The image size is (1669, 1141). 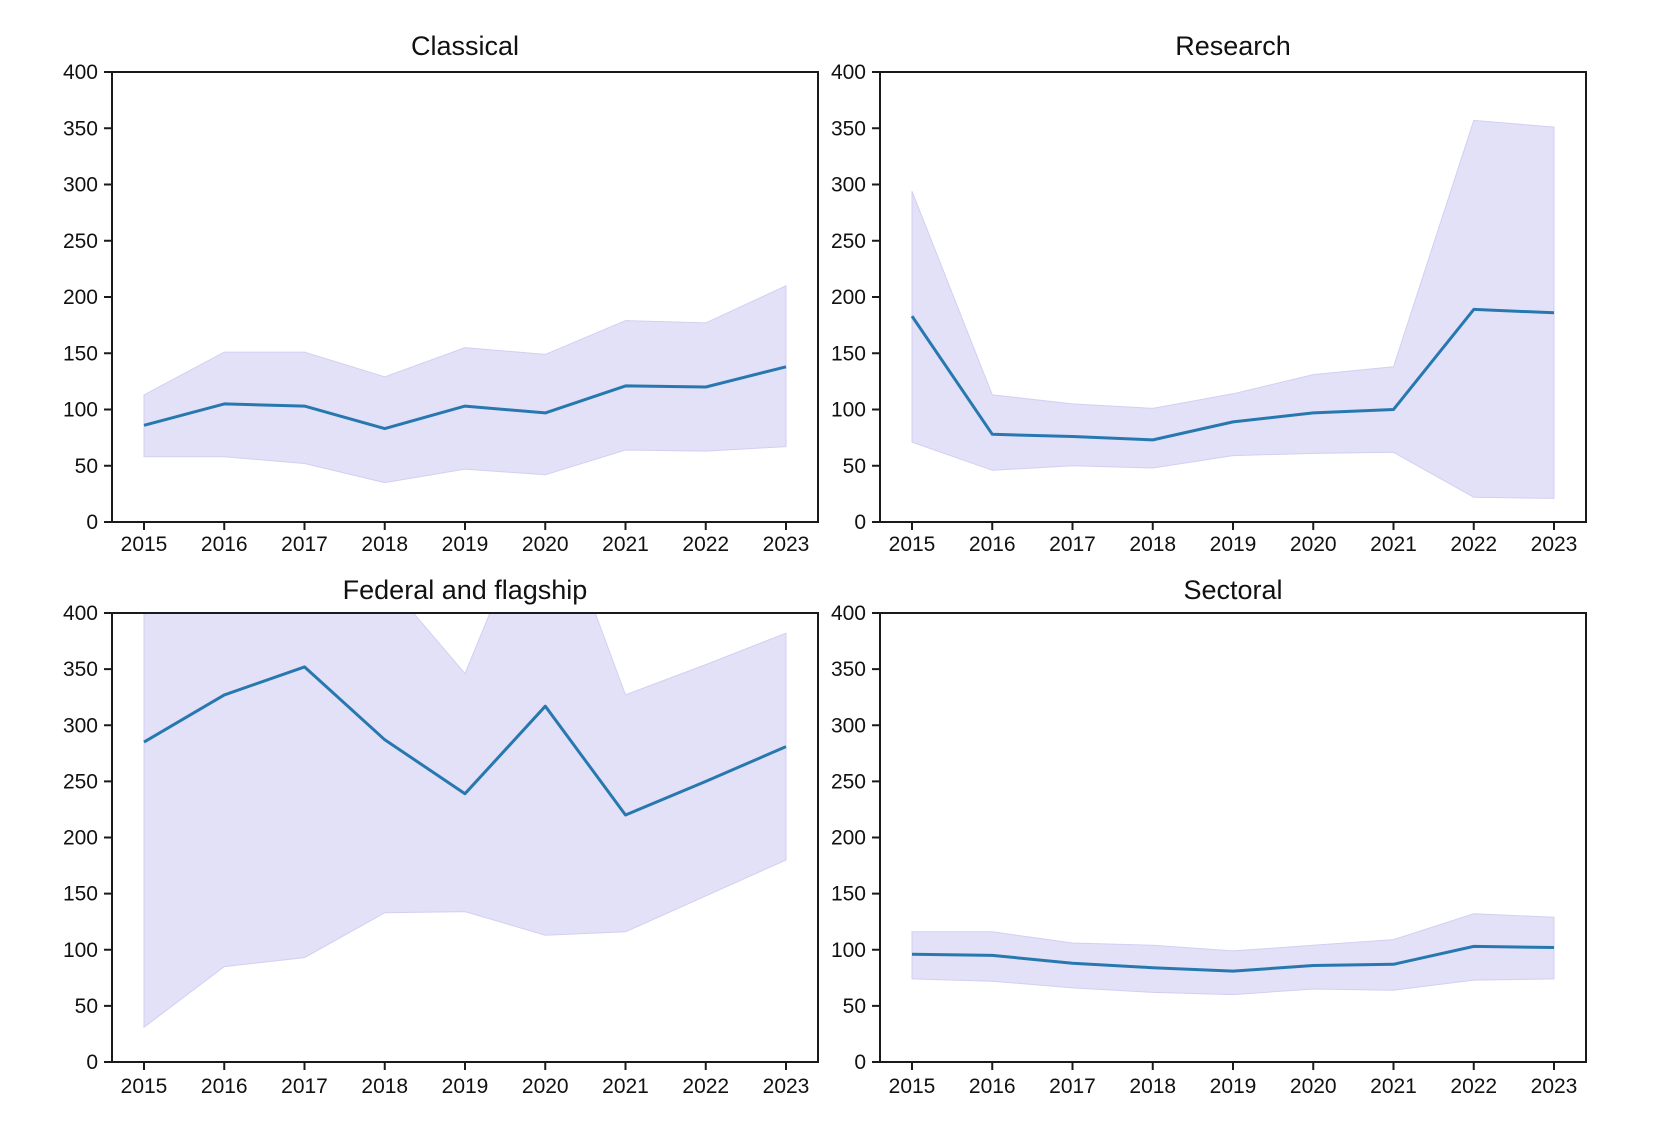 What do you see at coordinates (465, 46) in the screenshot?
I see `chart-title: Classical` at bounding box center [465, 46].